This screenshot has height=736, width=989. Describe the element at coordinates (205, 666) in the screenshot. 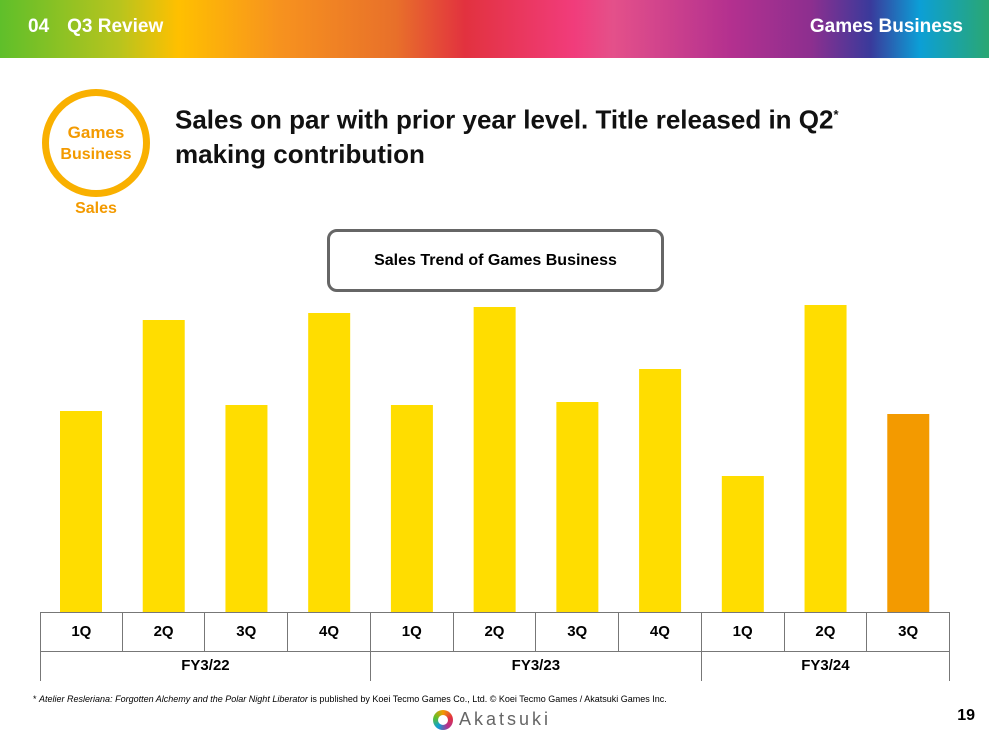

I see `group-label: FY3/22` at that location.